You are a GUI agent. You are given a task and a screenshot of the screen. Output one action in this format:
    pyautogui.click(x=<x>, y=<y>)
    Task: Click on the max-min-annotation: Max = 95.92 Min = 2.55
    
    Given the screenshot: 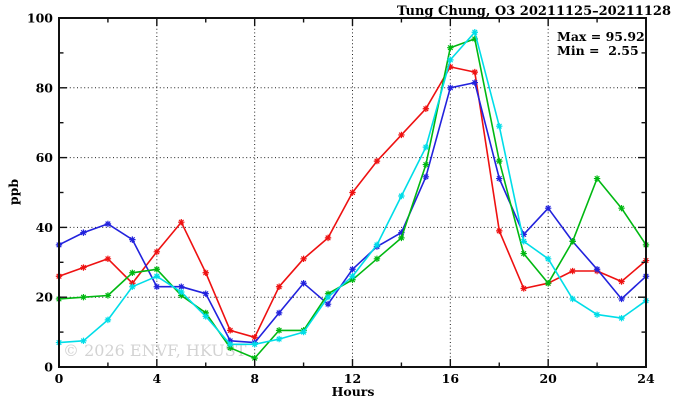 What is the action you would take?
    pyautogui.click(x=601, y=43)
    